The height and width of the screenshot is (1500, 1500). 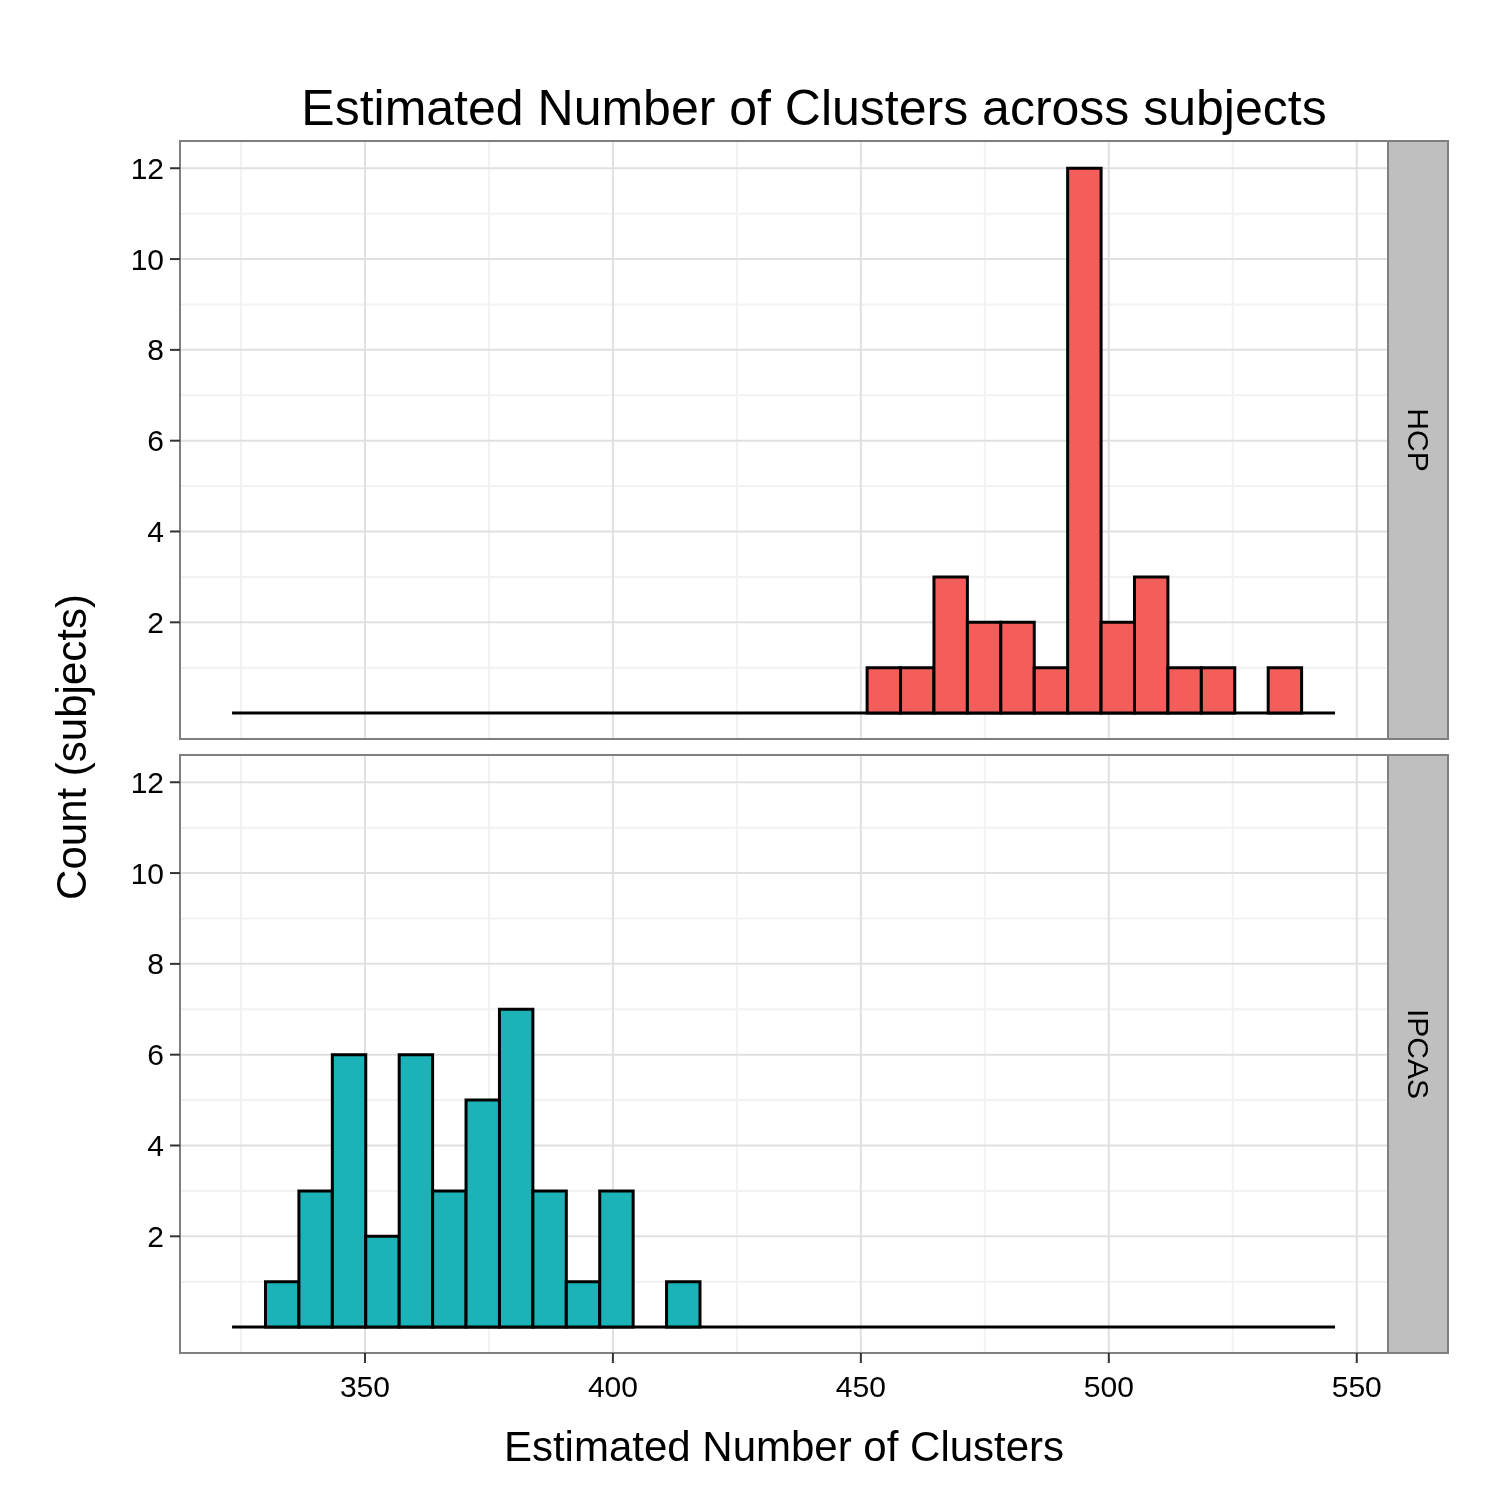 I want to click on x-tick-label: 450, so click(x=860, y=1386).